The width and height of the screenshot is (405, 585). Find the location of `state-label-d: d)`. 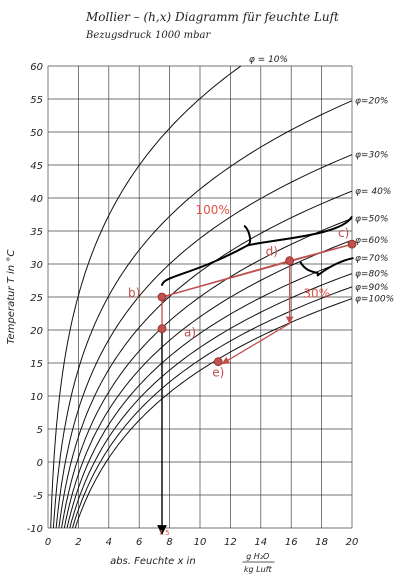

state-label-d: d) is located at coordinates (272, 252).